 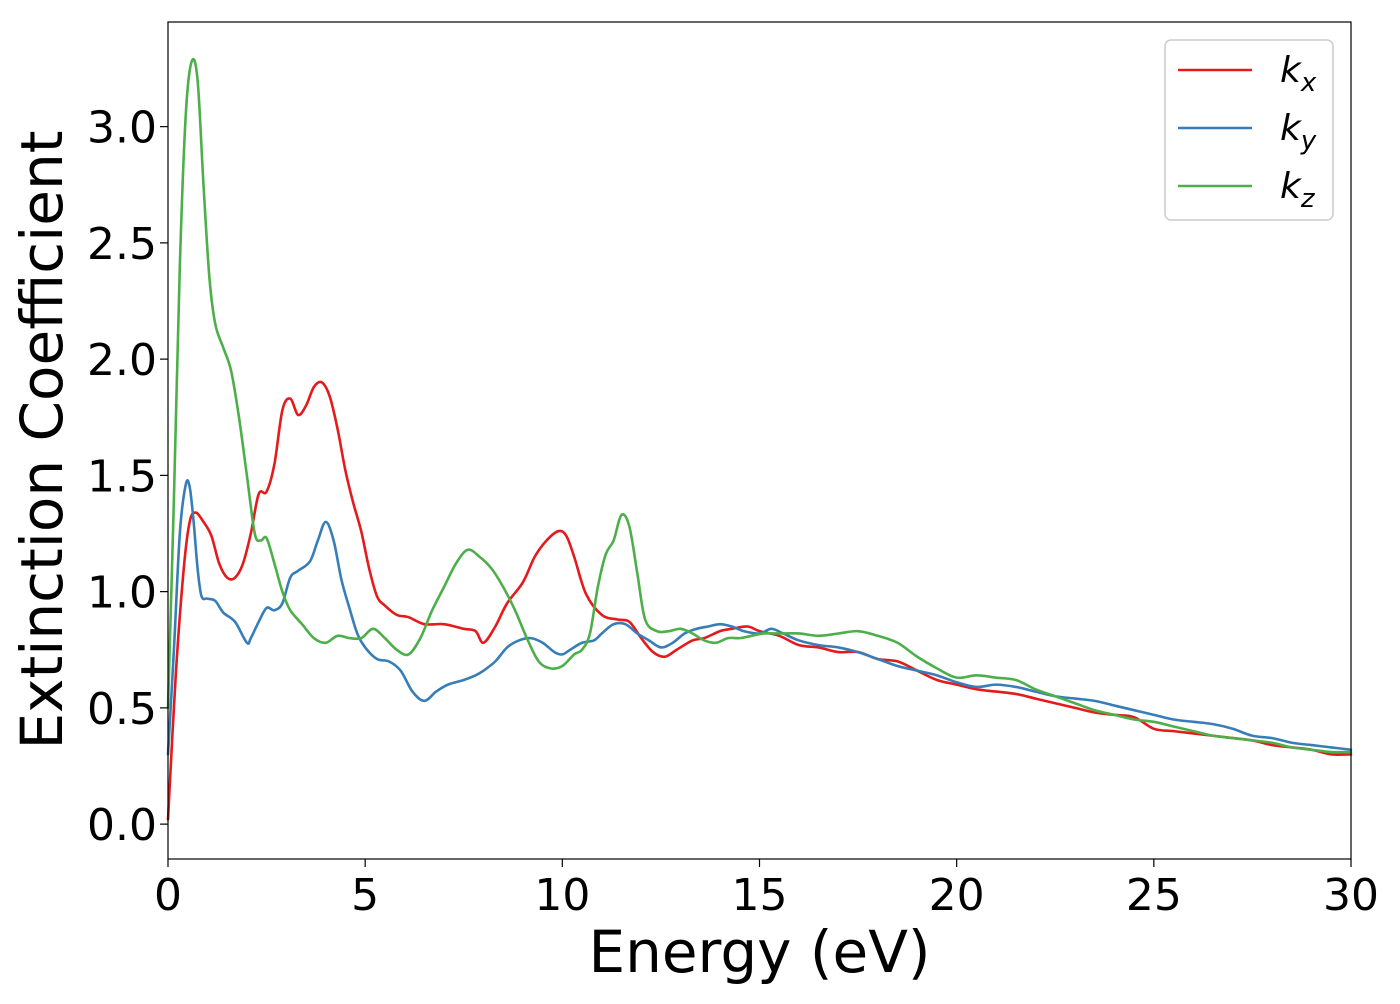 I want to click on y-tick-label: 2.0, so click(x=122, y=360).